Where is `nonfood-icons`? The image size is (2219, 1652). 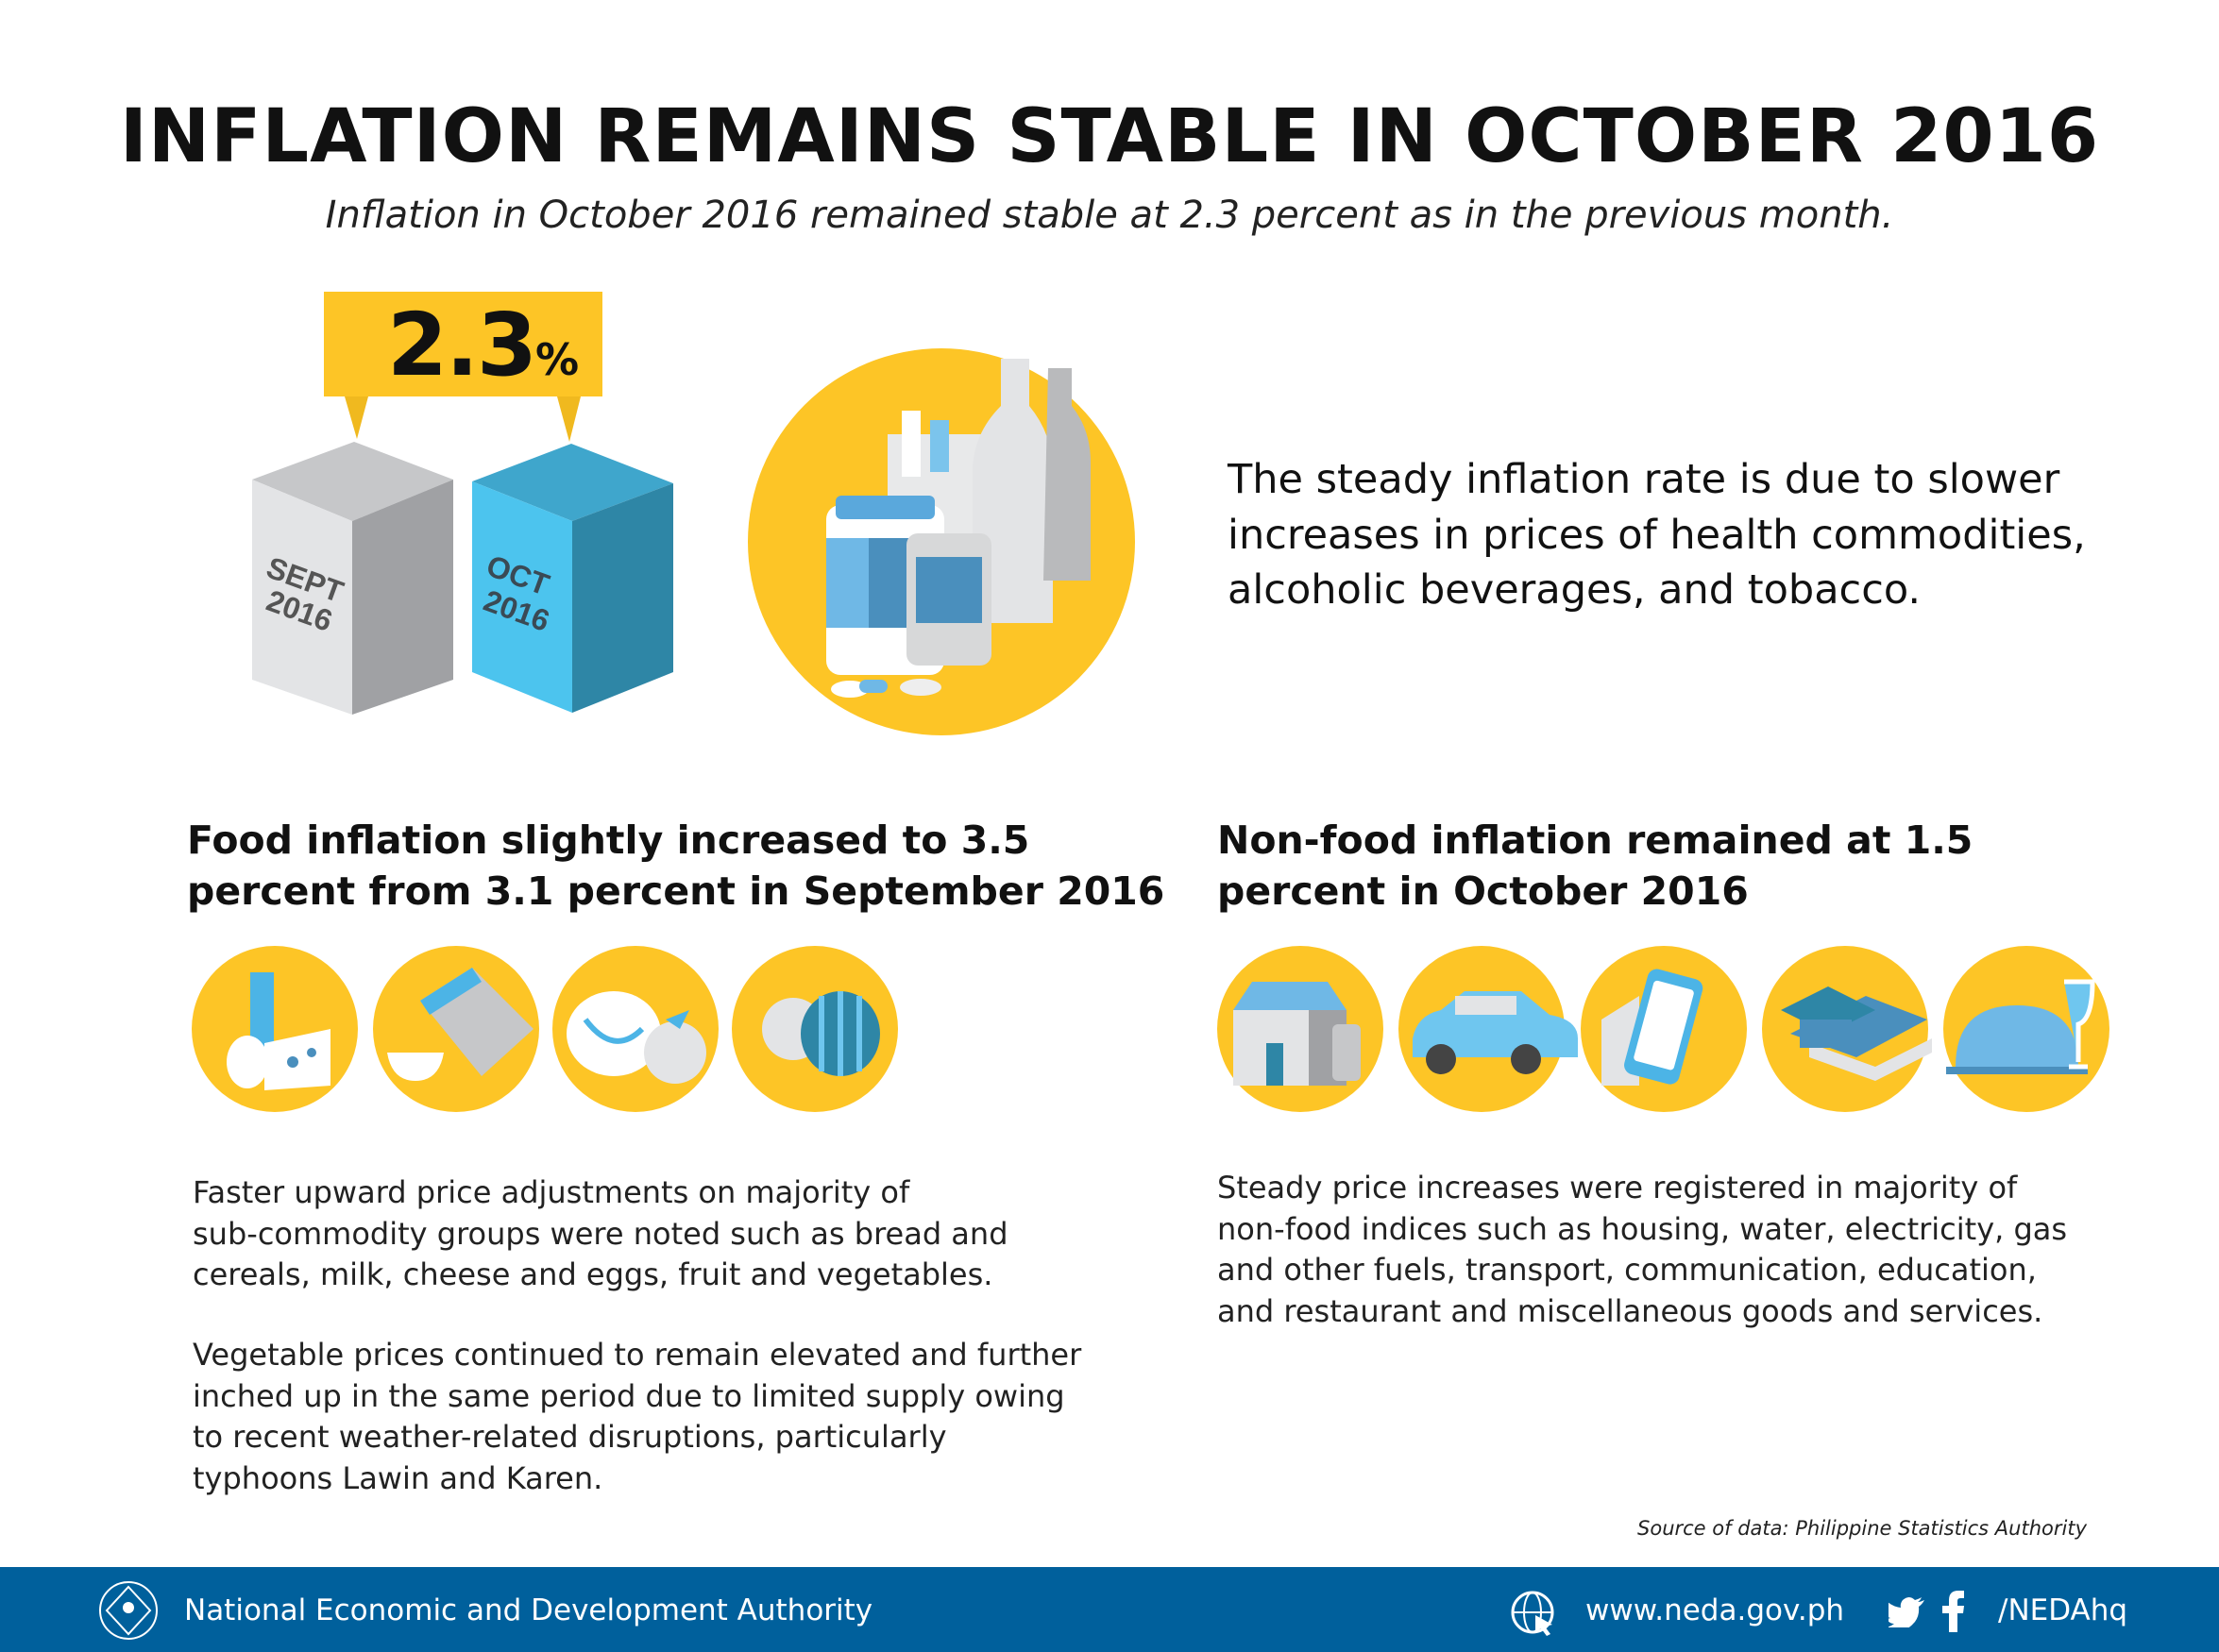 nonfood-icons is located at coordinates (1663, 1029).